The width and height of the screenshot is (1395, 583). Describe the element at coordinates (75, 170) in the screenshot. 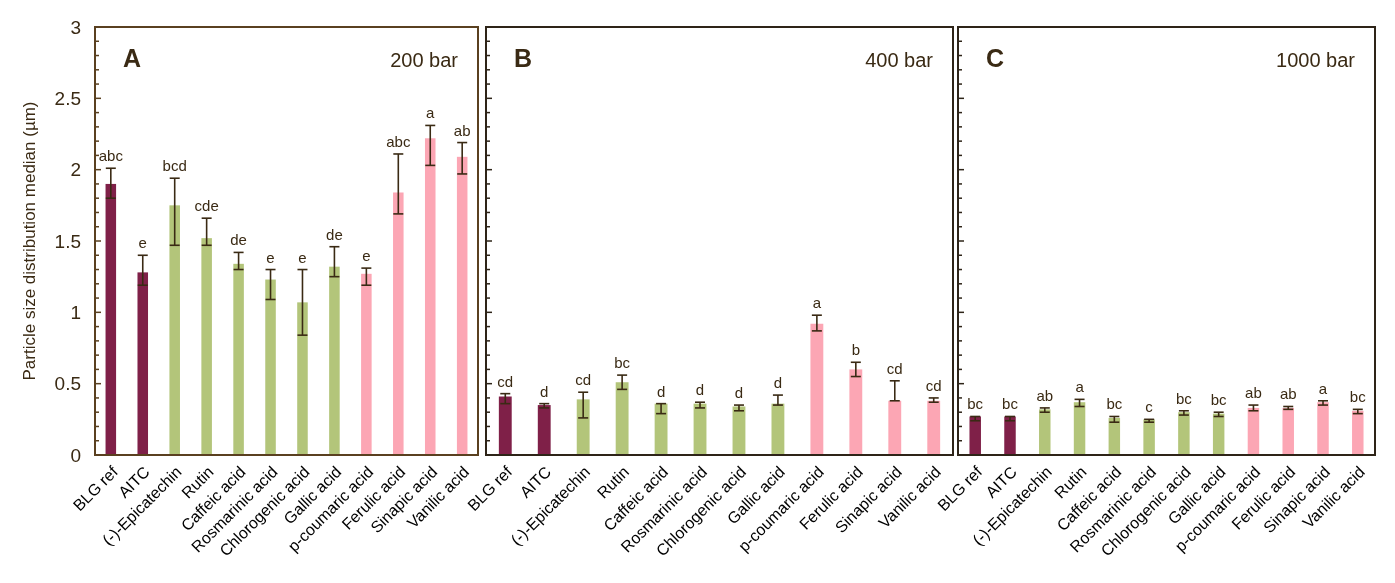

I see `y-tick-label: 2` at that location.